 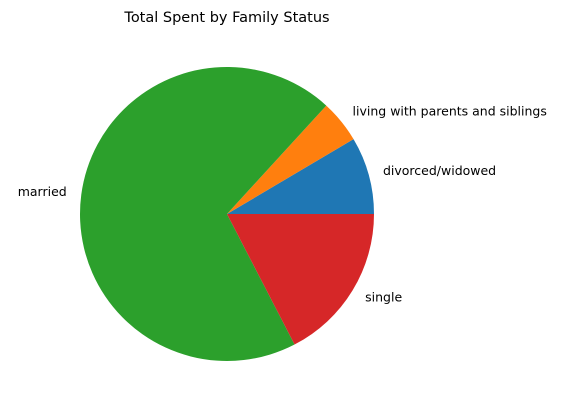 I want to click on slice-label-divorced-widowed: divorced/widowed, so click(x=439, y=170).